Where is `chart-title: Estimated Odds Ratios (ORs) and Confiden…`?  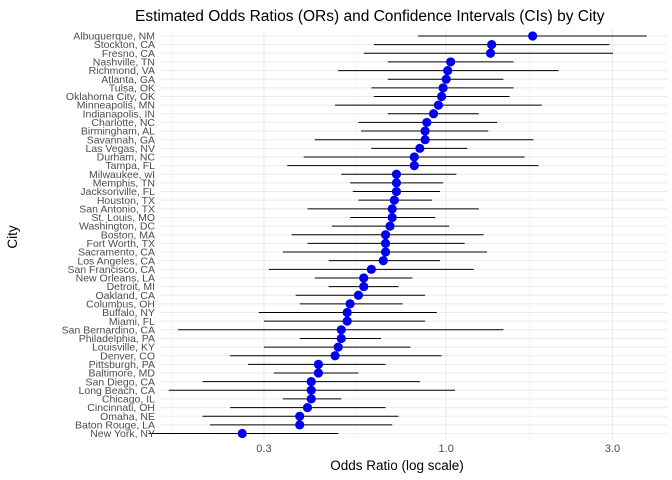
chart-title: Estimated Odds Ratios (ORs) and Confiden… is located at coordinates (370, 16).